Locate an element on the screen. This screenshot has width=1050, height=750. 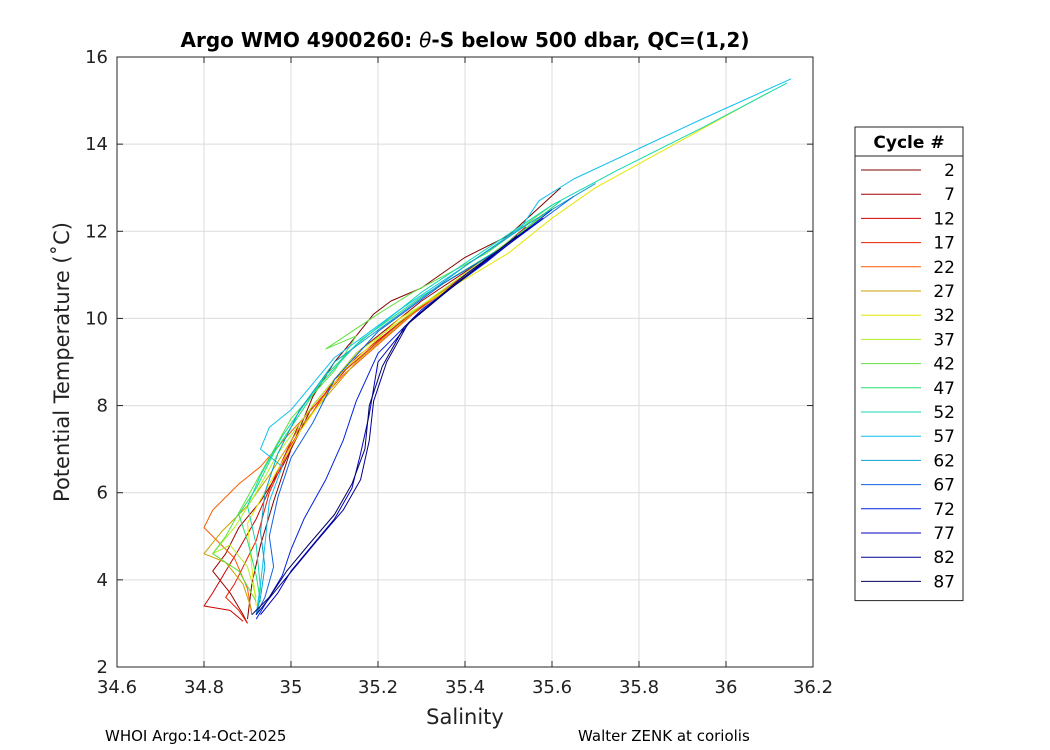
x-axis-label: Salinity is located at coordinates (465, 717).